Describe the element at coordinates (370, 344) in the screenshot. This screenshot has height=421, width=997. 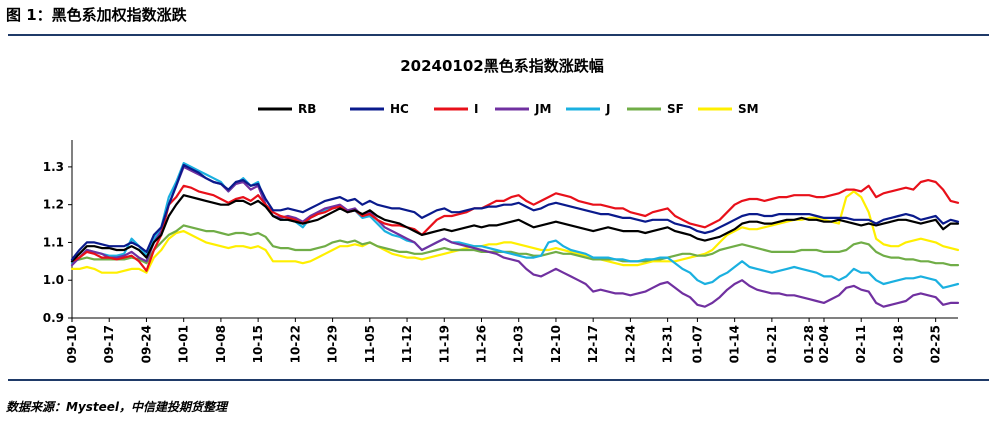
I see `x-tick-label: 11-05` at that location.